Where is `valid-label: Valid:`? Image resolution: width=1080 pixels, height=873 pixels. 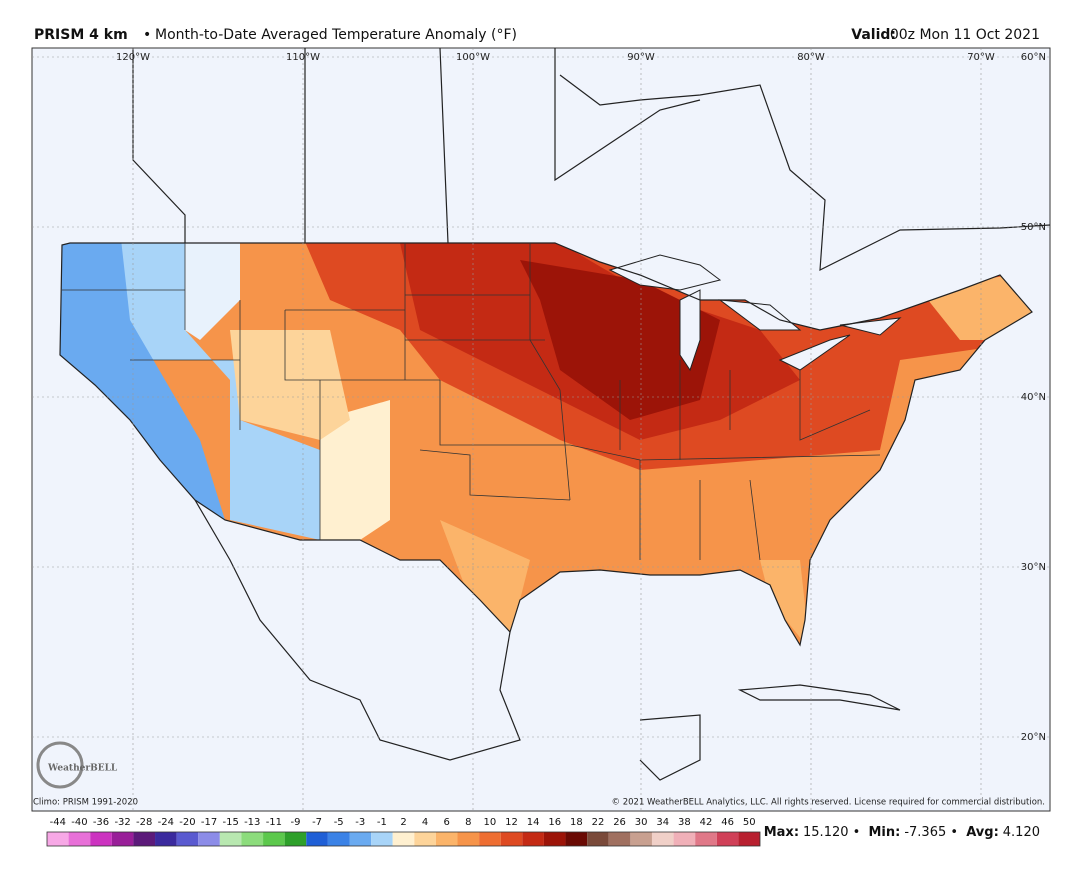 valid-label: Valid: is located at coordinates (873, 35).